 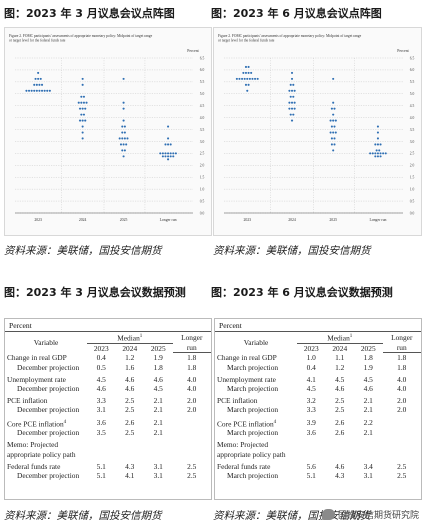 What do you see at coordinates (34, 466) in the screenshot?
I see `row-label: Federal funds rate` at bounding box center [34, 466].